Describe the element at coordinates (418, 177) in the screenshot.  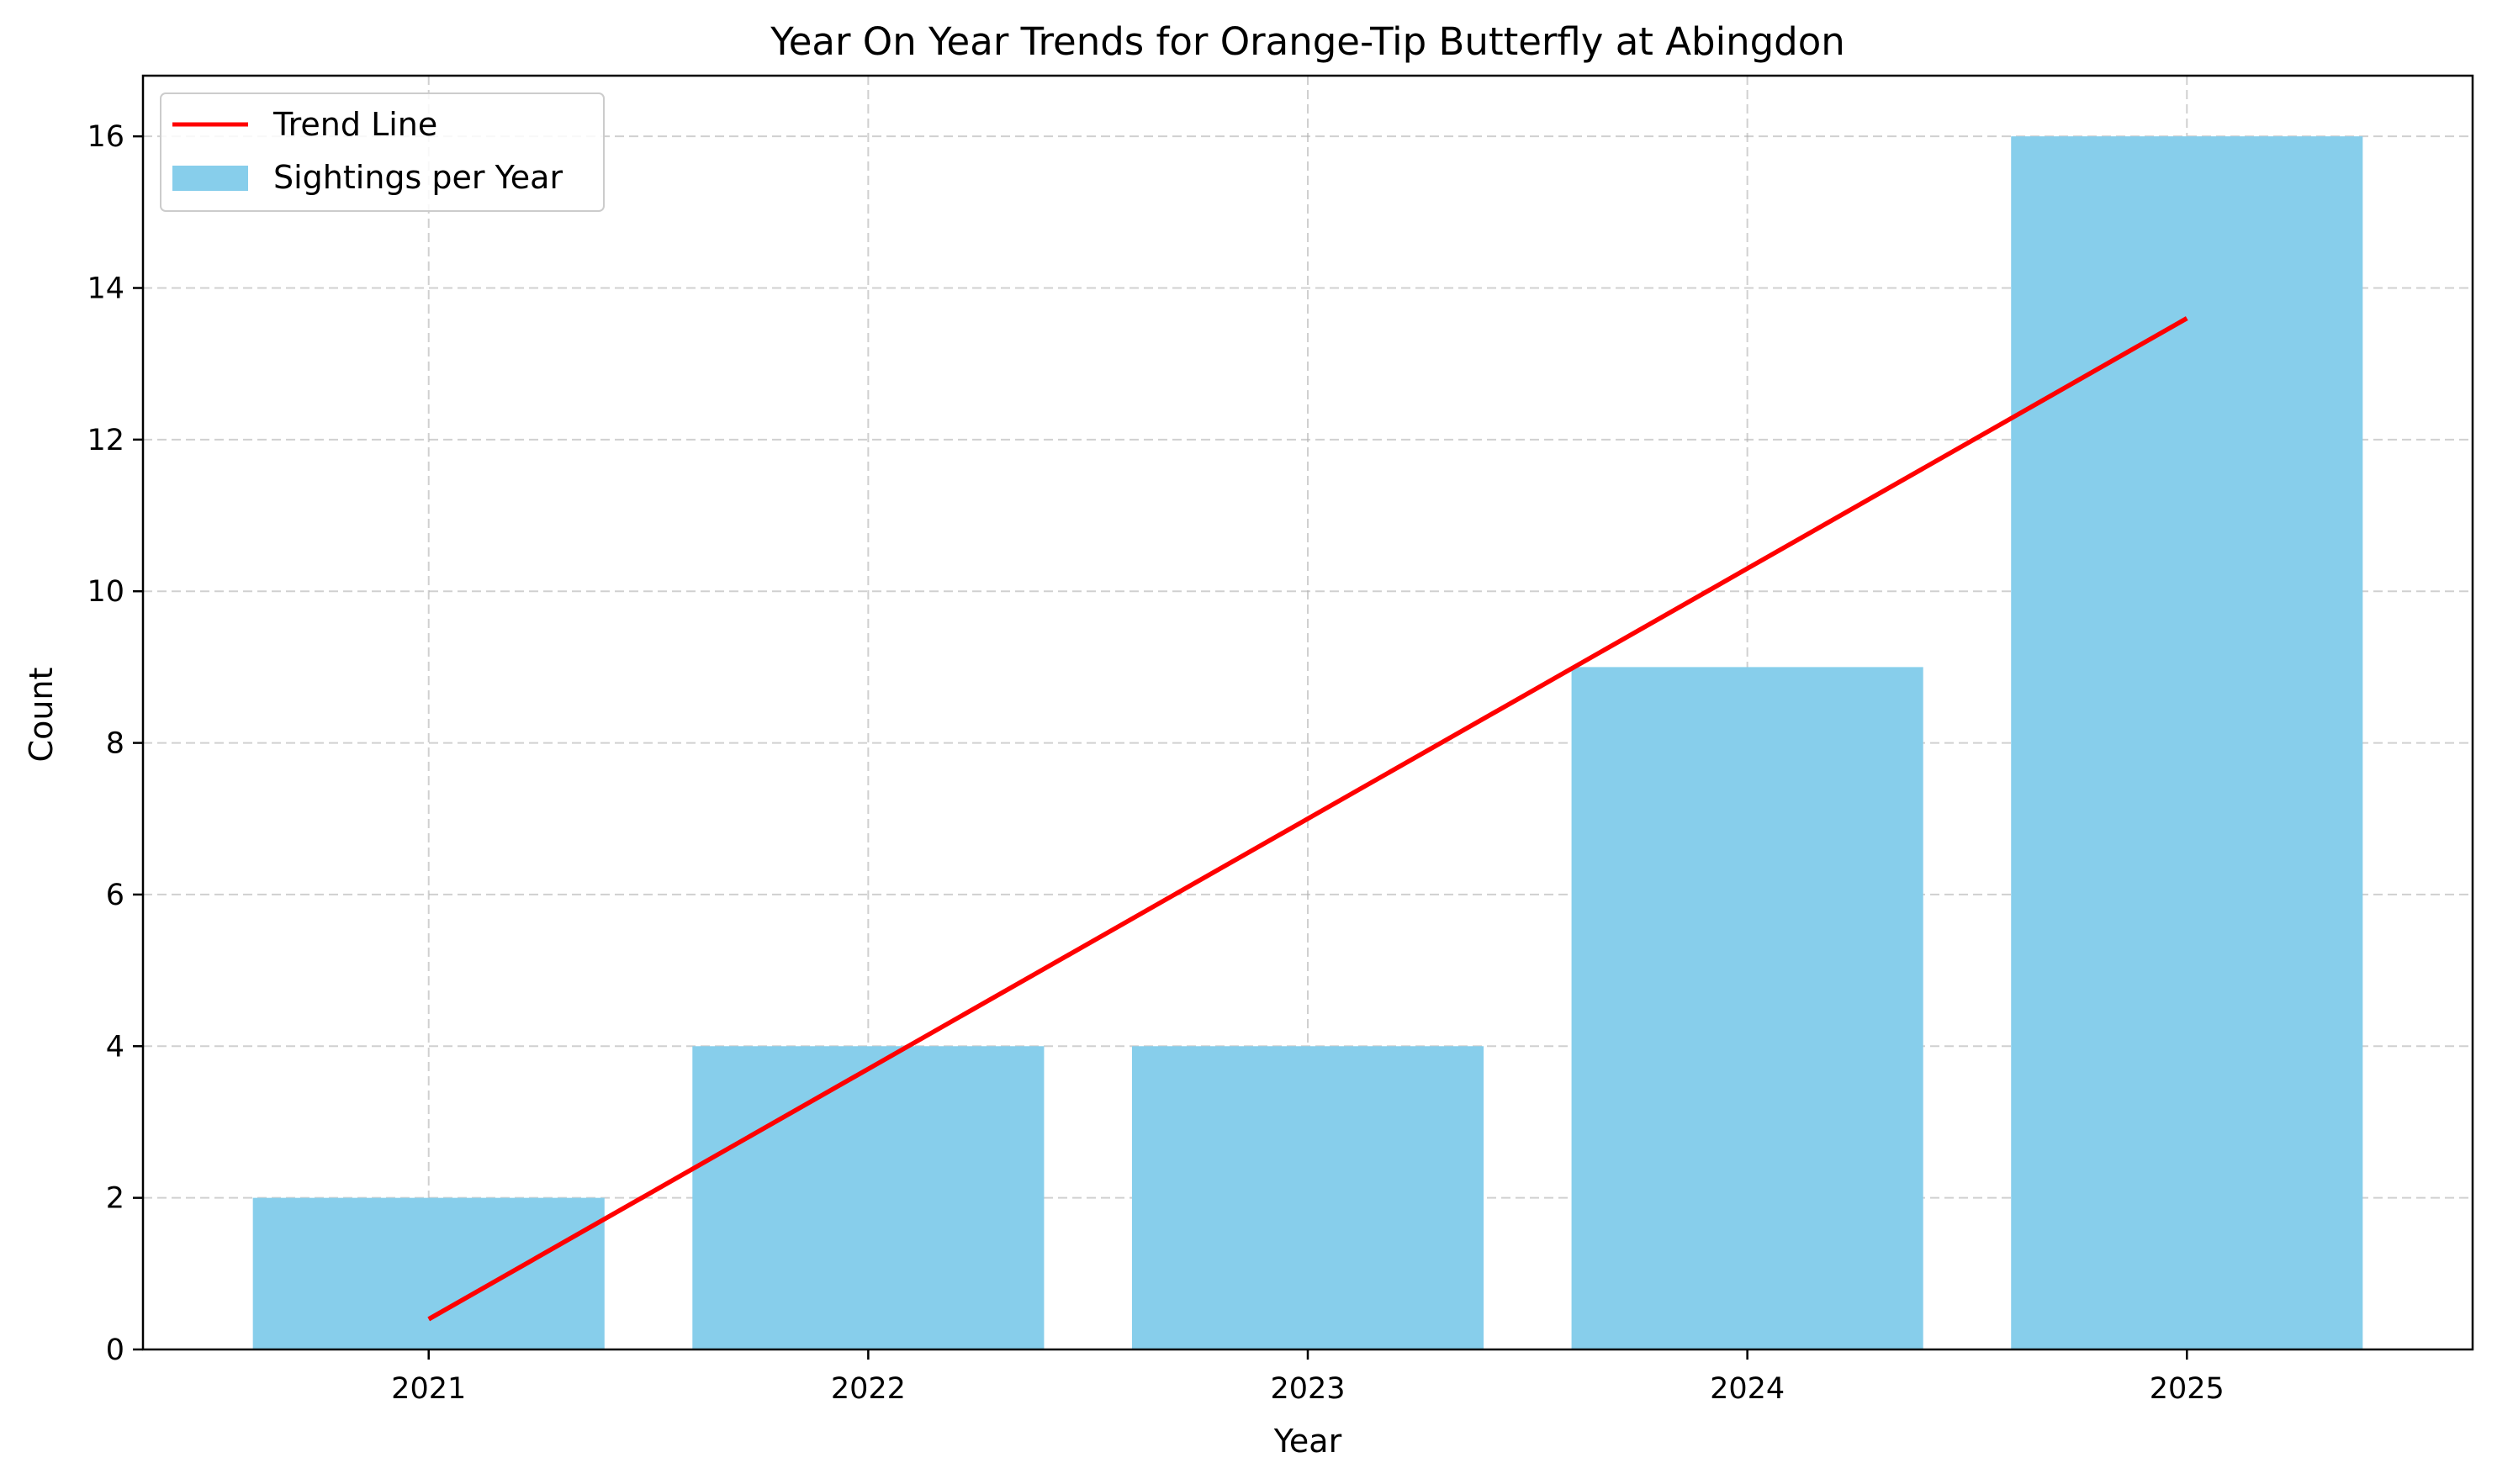
I see `legend-sightings-label: Sightings per Year` at that location.